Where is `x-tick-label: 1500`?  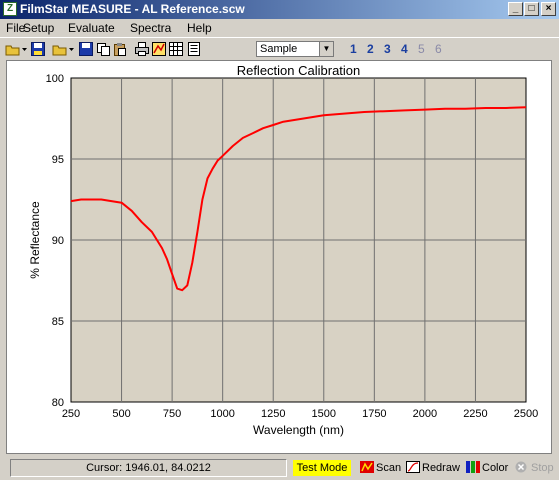 x-tick-label: 1500 is located at coordinates (324, 414).